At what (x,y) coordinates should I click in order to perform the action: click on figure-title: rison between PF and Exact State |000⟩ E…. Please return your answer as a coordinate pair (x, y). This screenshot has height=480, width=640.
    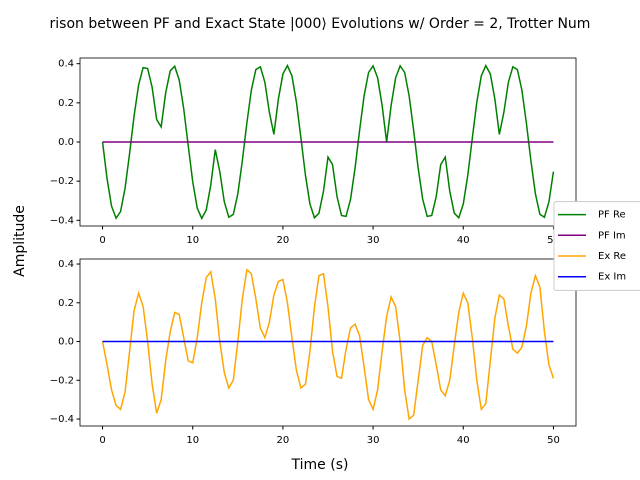
    Looking at the image, I should click on (320, 24).